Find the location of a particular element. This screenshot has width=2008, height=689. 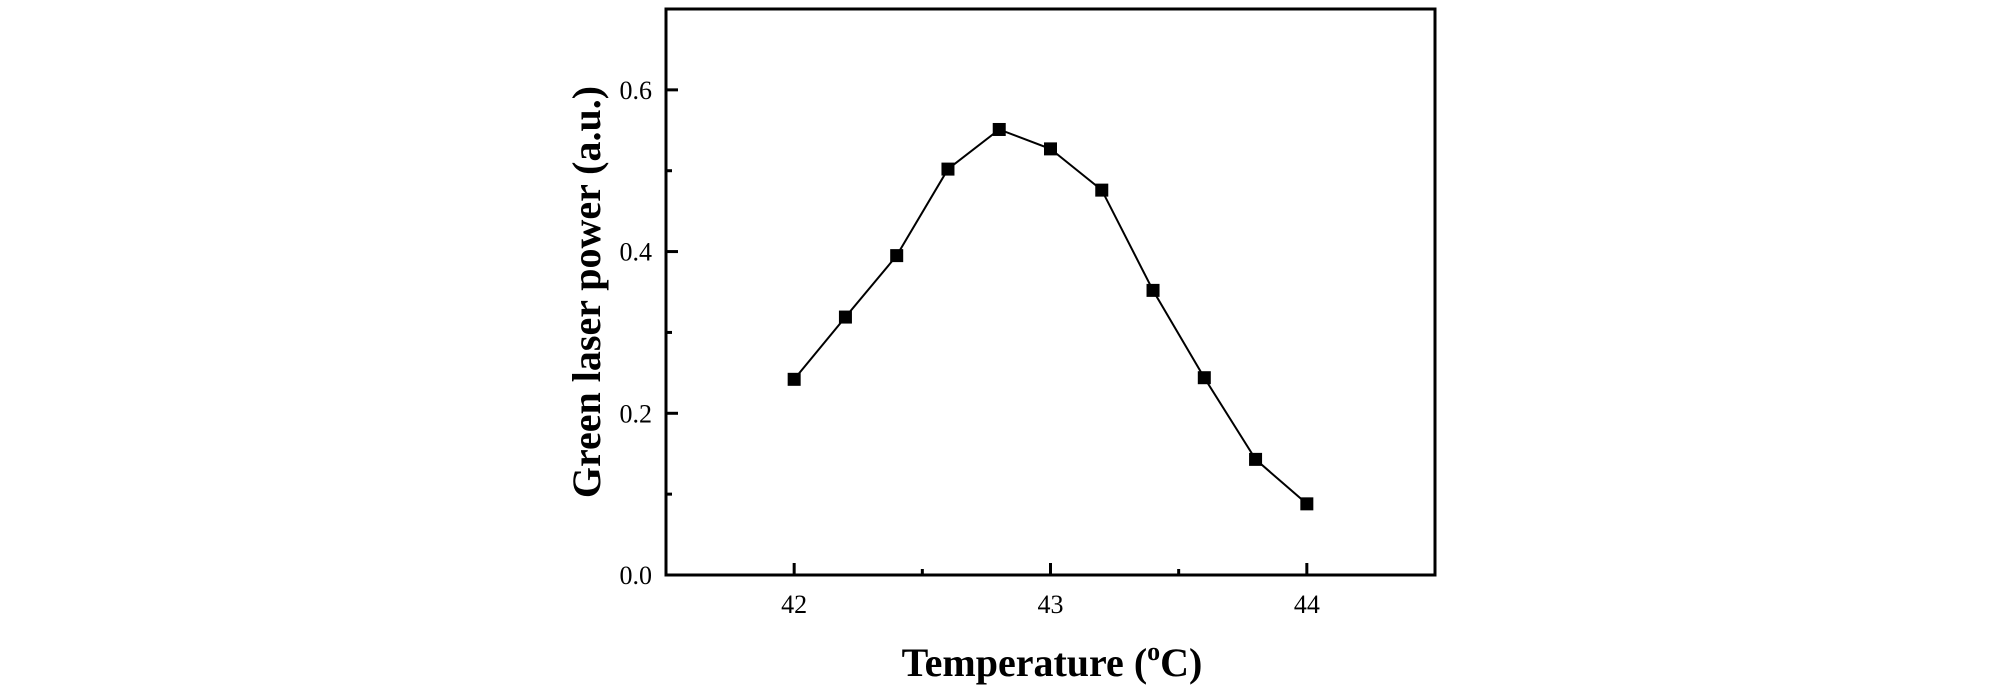

x-tick-label: 44 is located at coordinates (1307, 604).